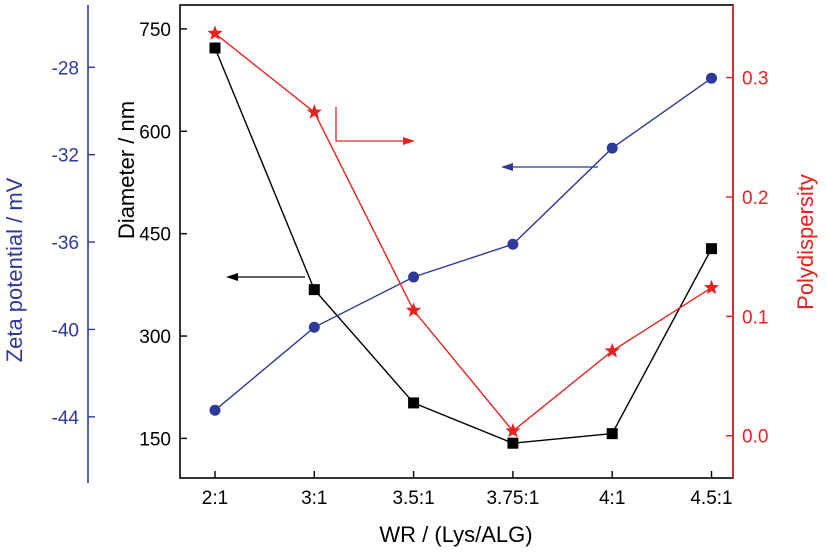 Image resolution: width=827 pixels, height=555 pixels. Describe the element at coordinates (413, 498) in the screenshot. I see `x-tick-label: 3.5:1` at that location.